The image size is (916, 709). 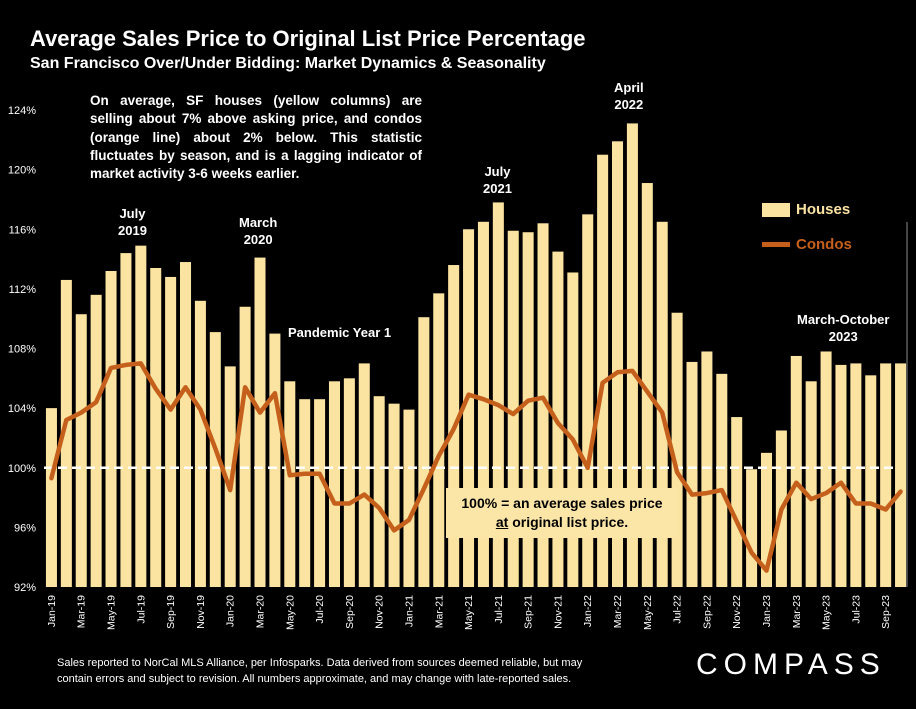 I want to click on x-tick-label: May-20, so click(x=290, y=612).